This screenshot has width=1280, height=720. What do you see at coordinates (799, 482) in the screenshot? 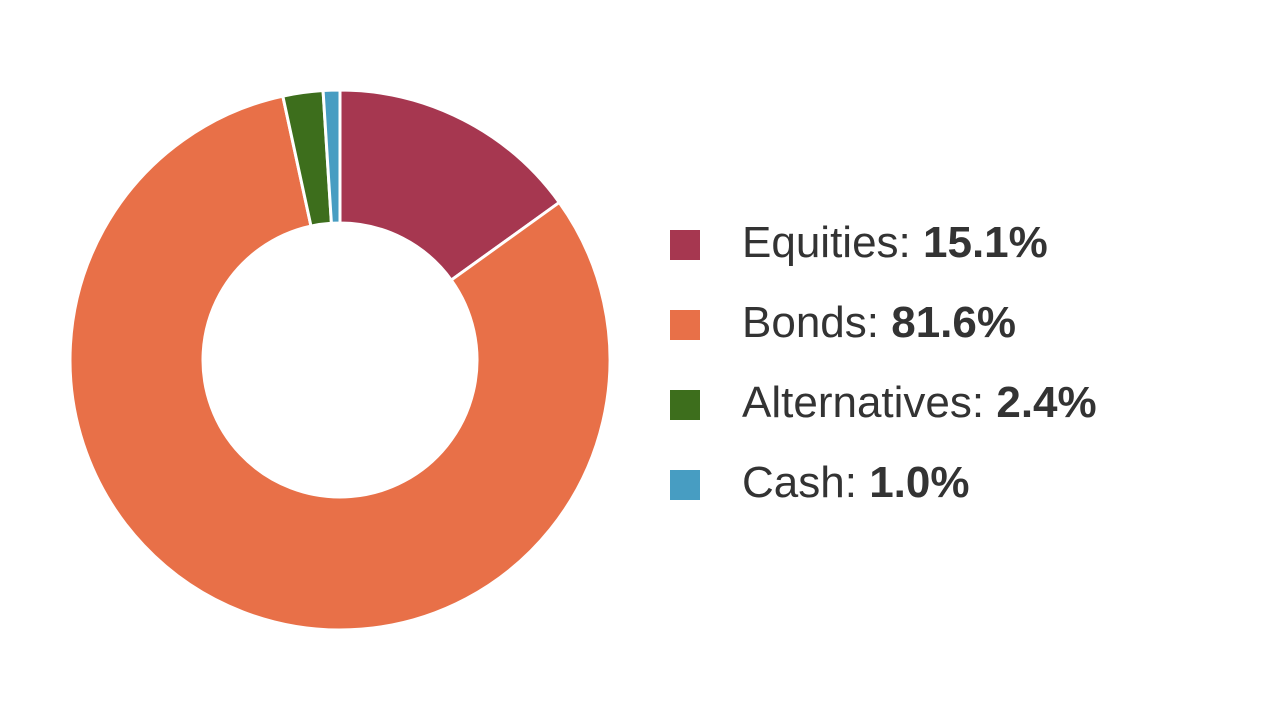
I see `legend-label: Cash:` at bounding box center [799, 482].